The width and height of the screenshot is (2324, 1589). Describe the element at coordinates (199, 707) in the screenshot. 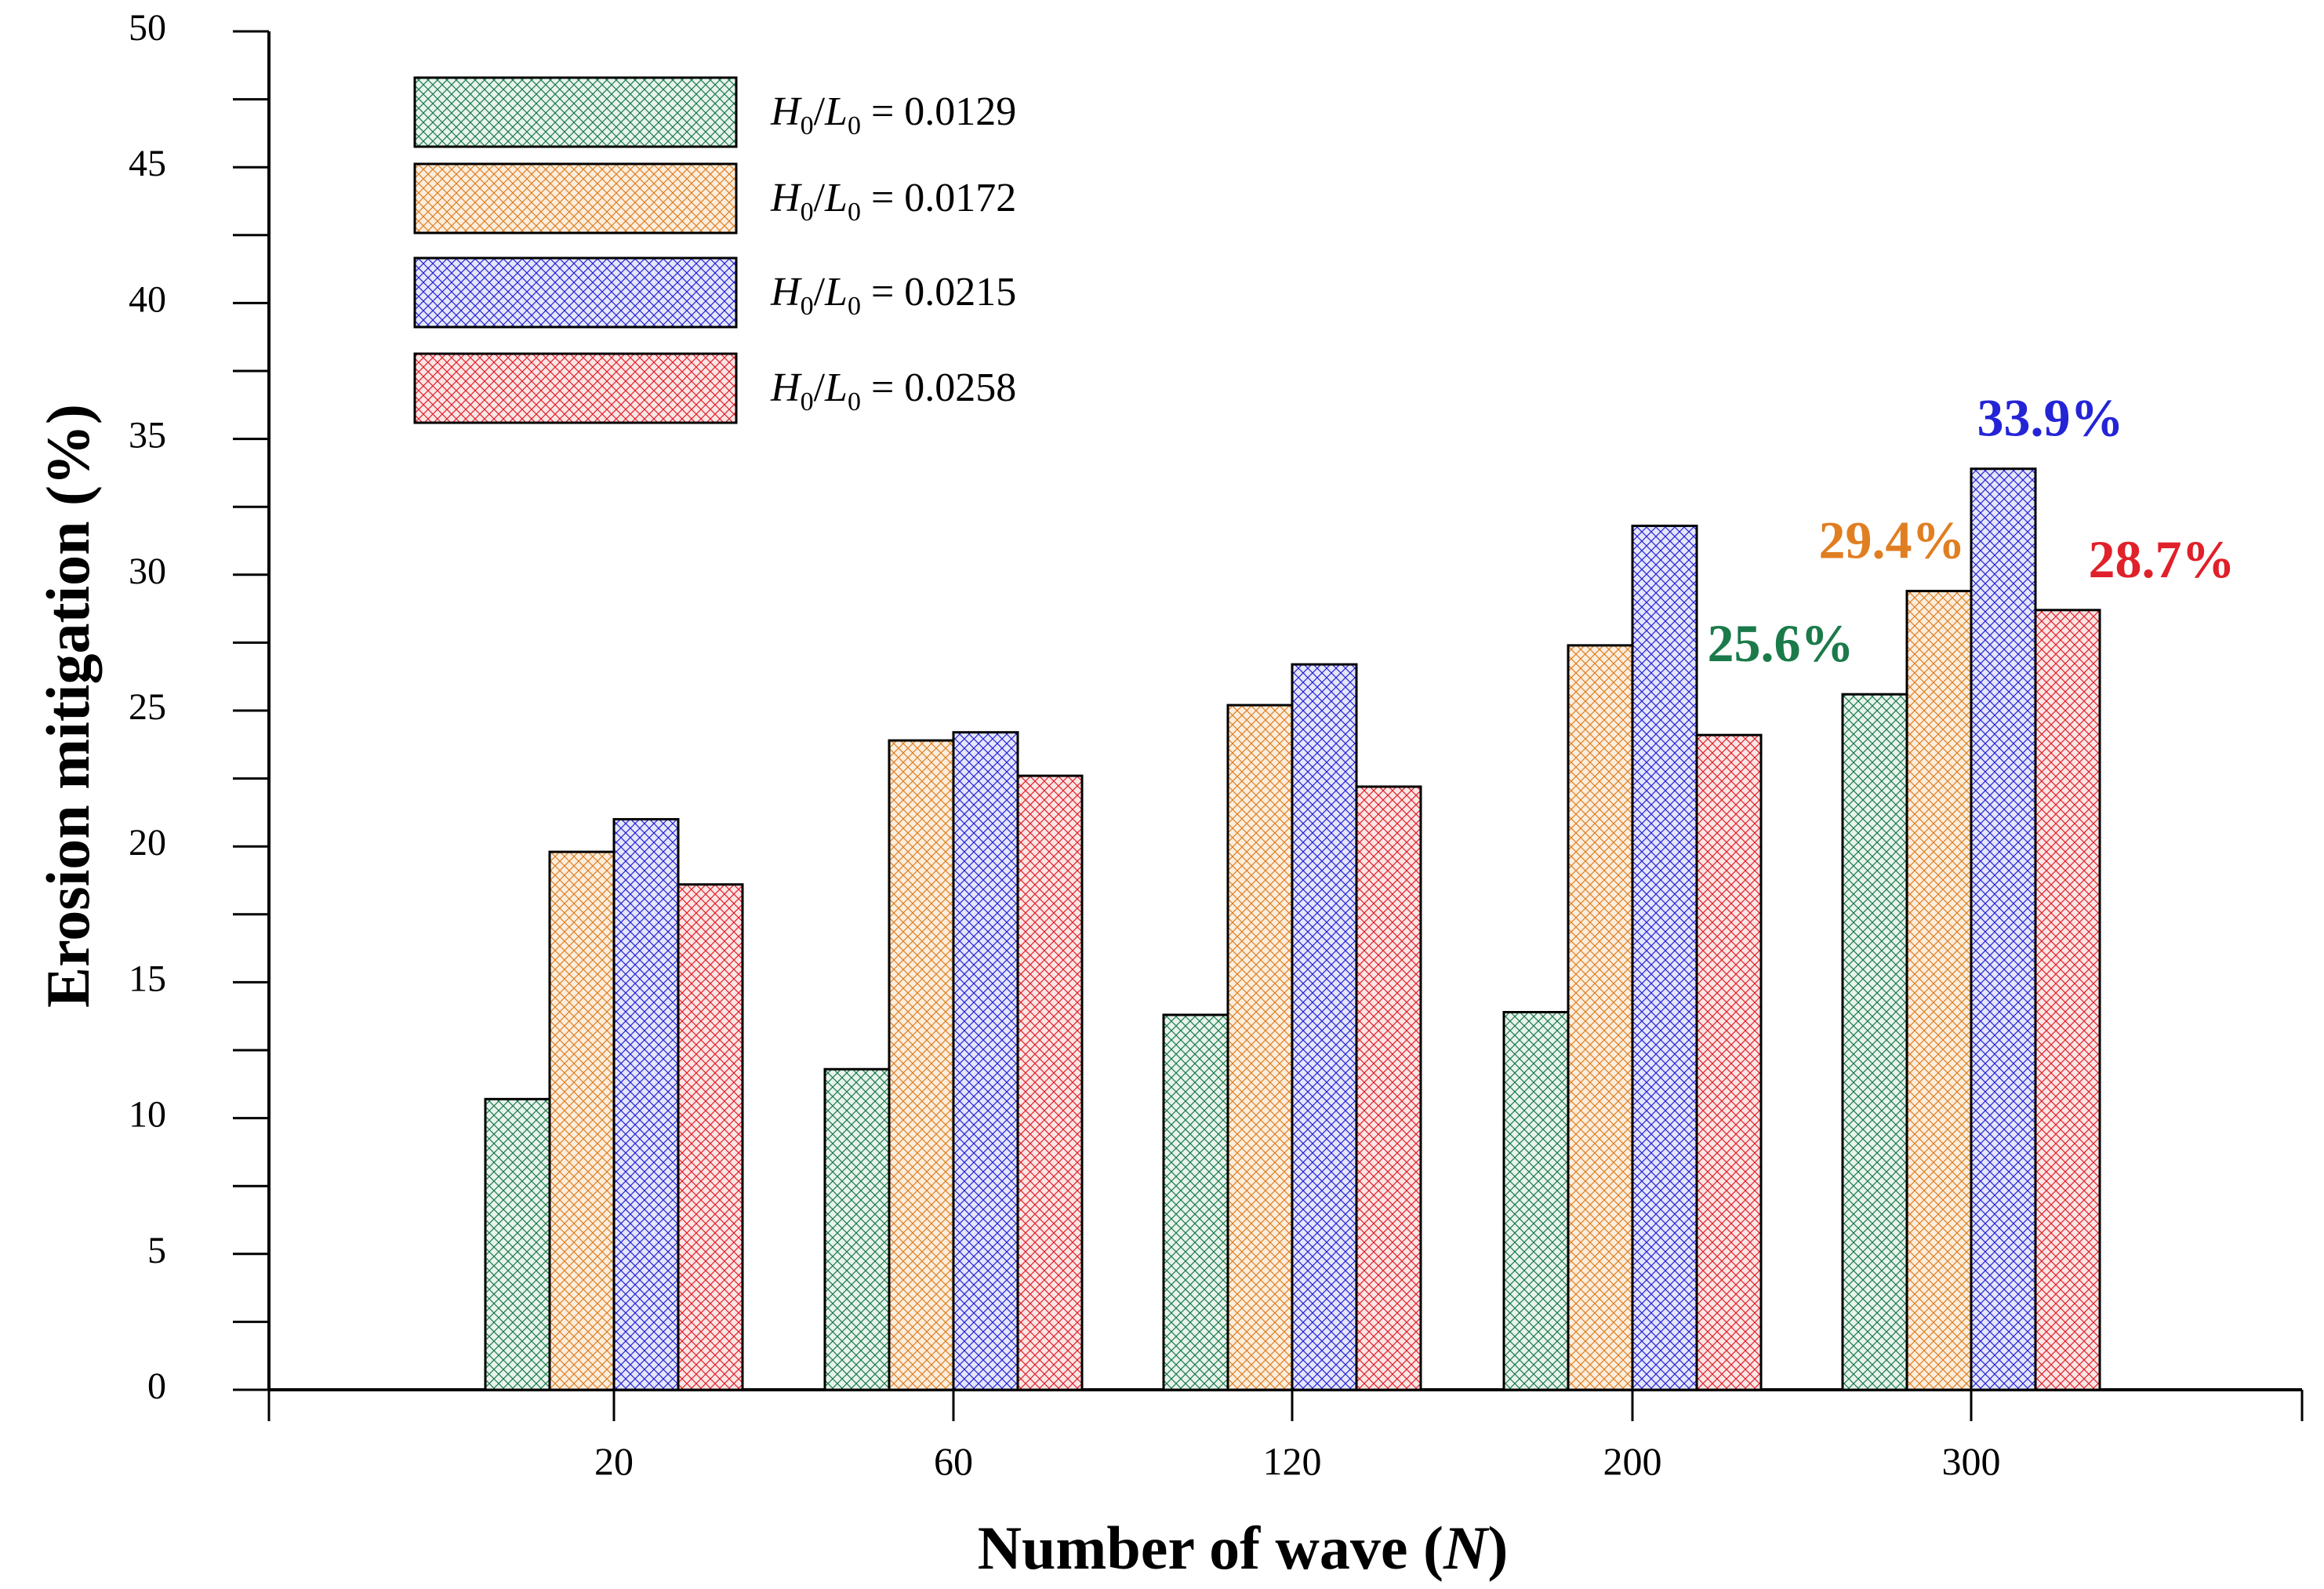

I see `y-ticks: 0 5 10 15 20 25 30 35 40 45 50` at that location.